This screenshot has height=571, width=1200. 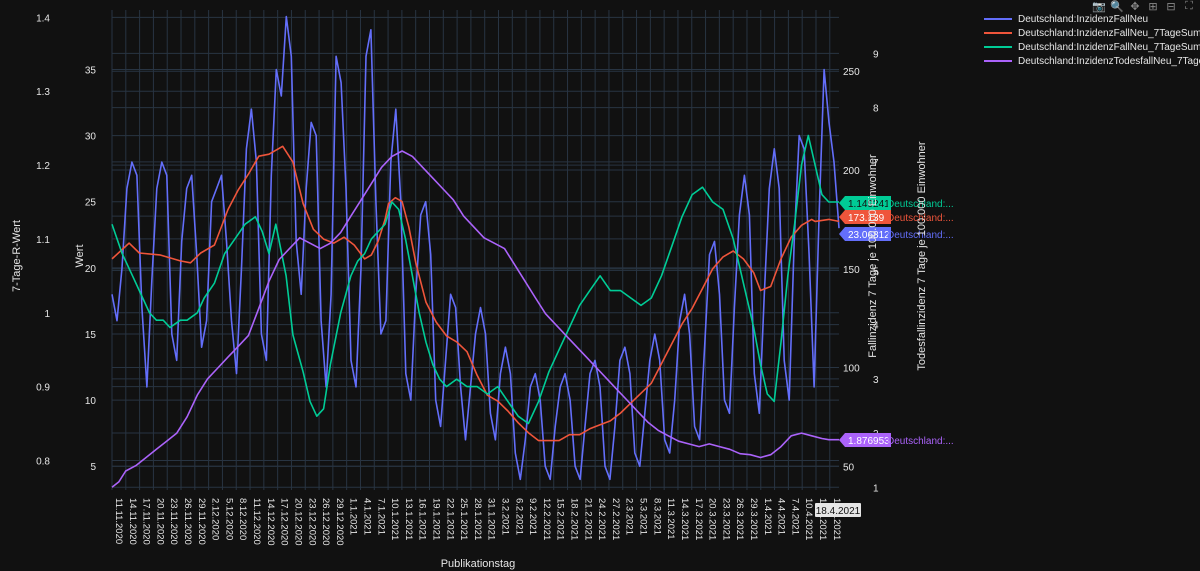 I want to click on x-tick-label: 16.4.2021, so click(x=836, y=519).